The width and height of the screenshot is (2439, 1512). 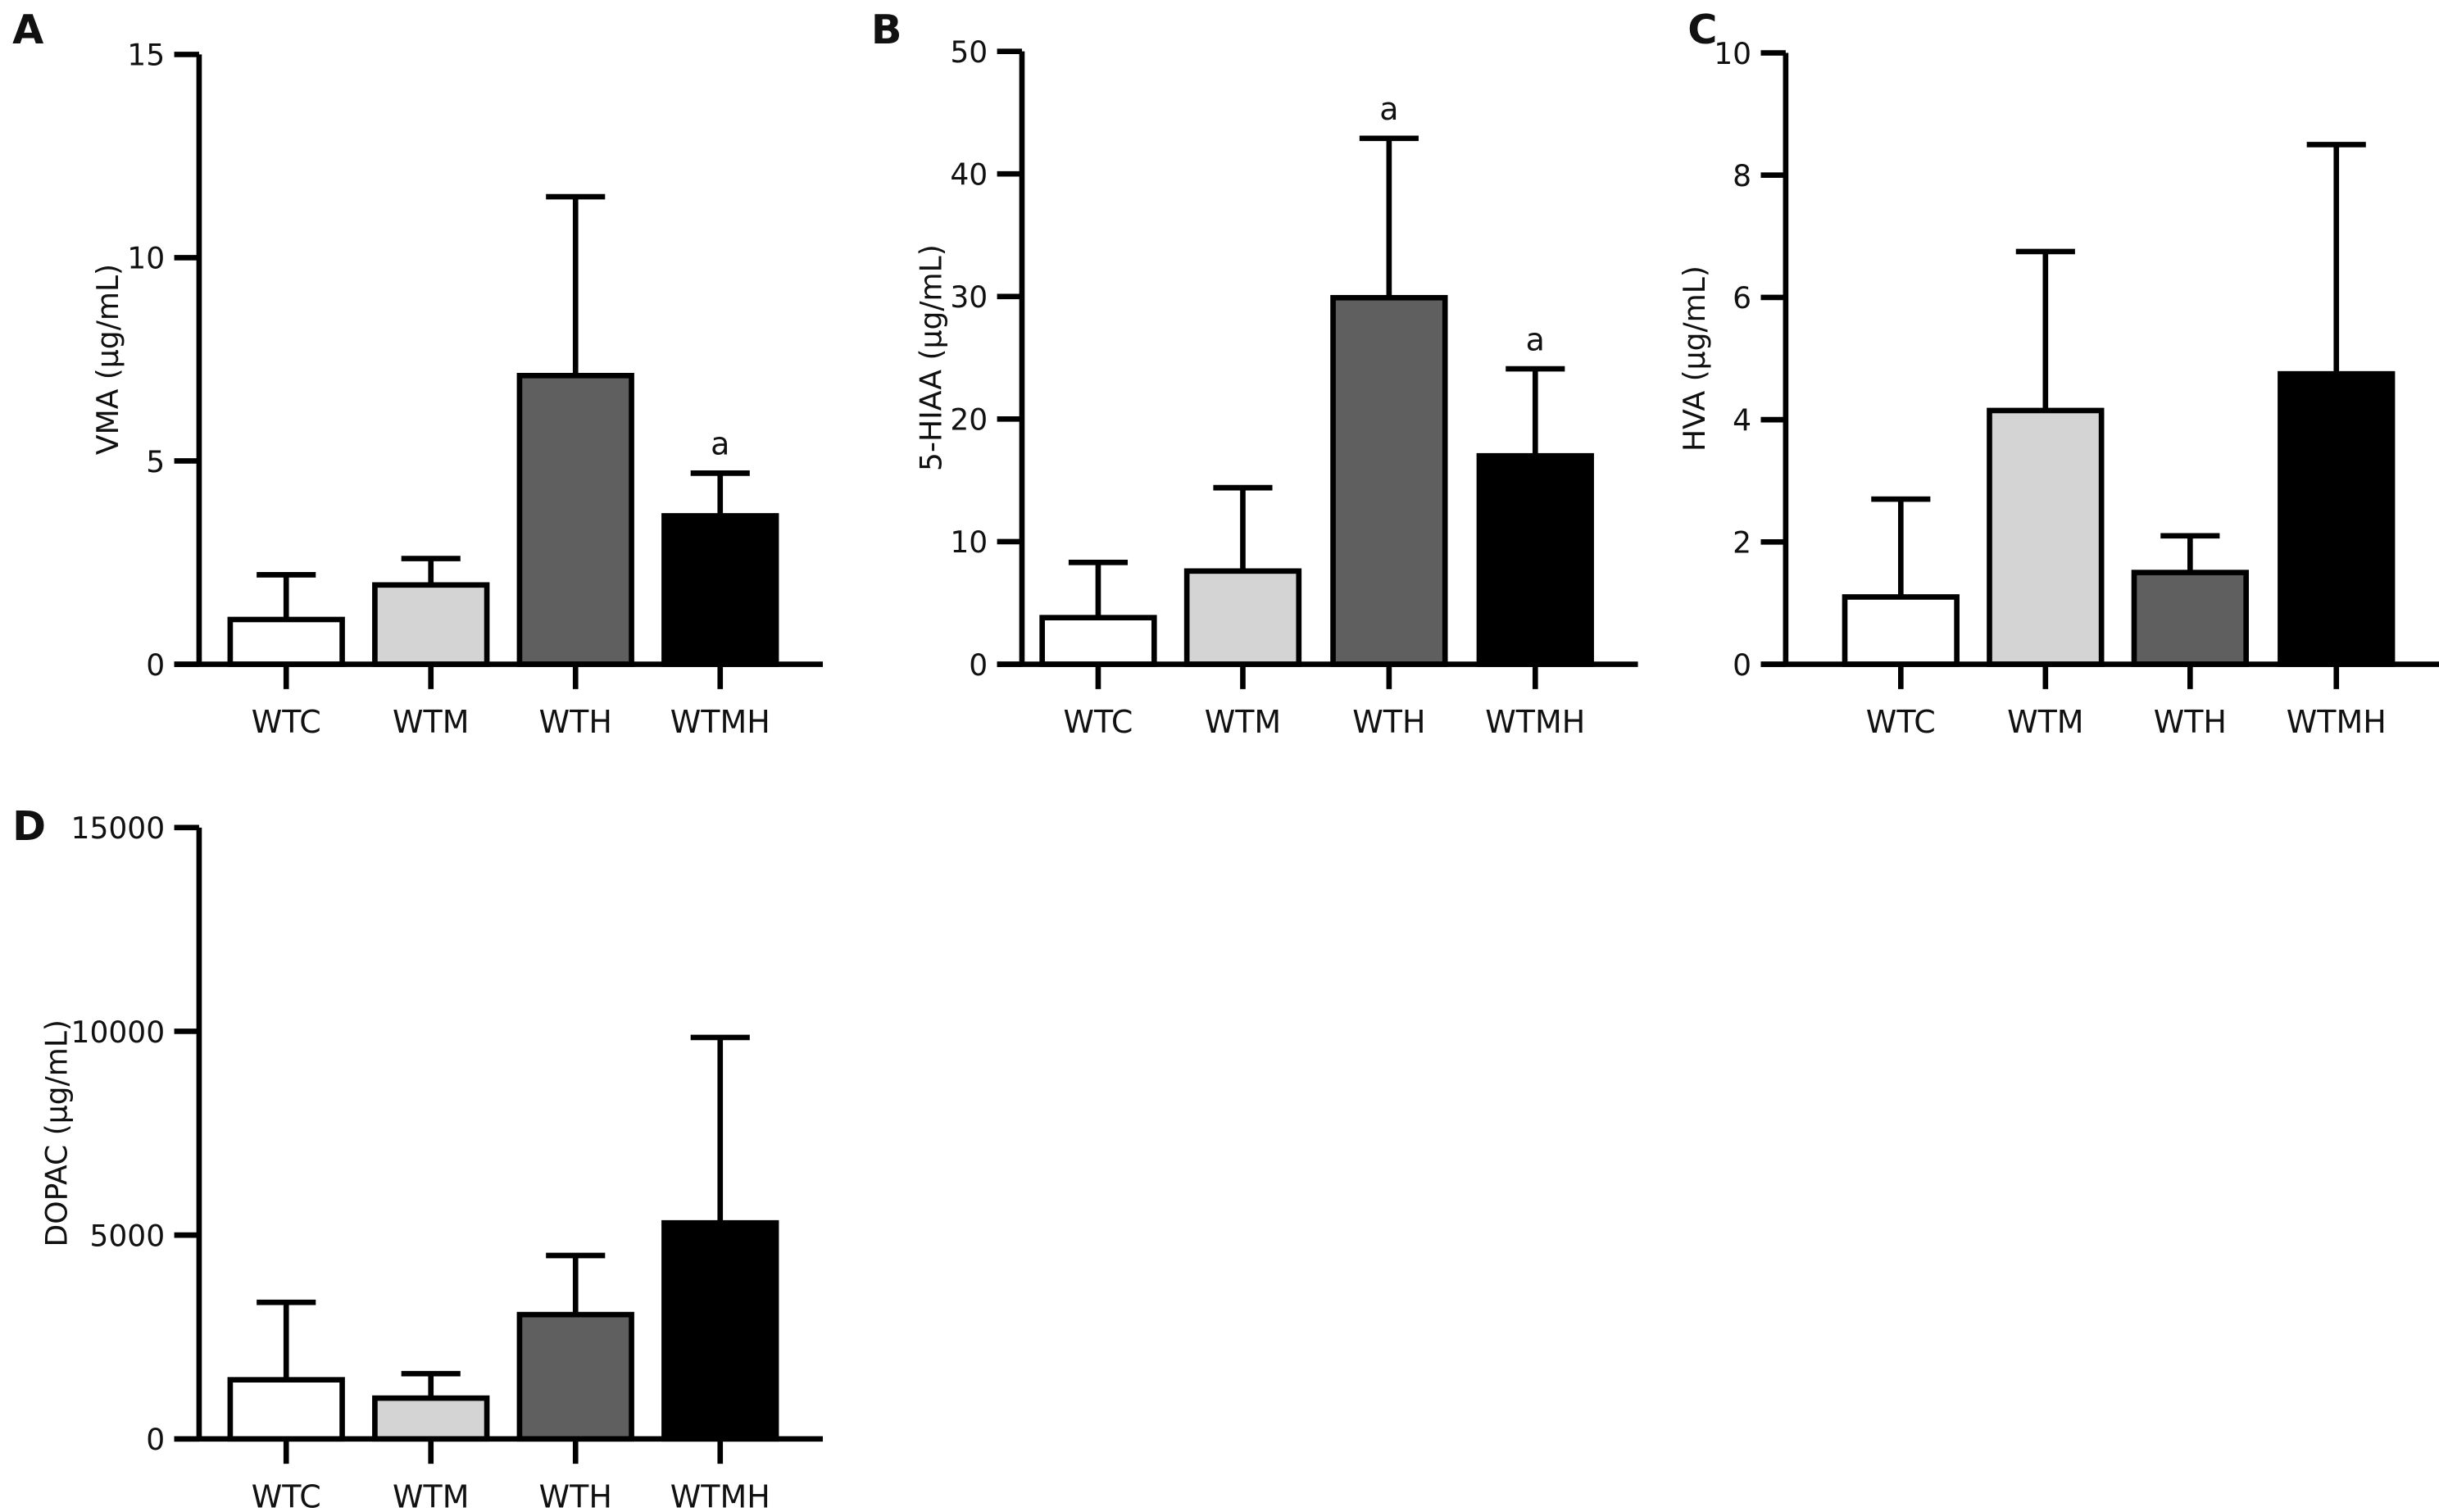 What do you see at coordinates (29, 826) in the screenshot?
I see `panel-label: D` at bounding box center [29, 826].